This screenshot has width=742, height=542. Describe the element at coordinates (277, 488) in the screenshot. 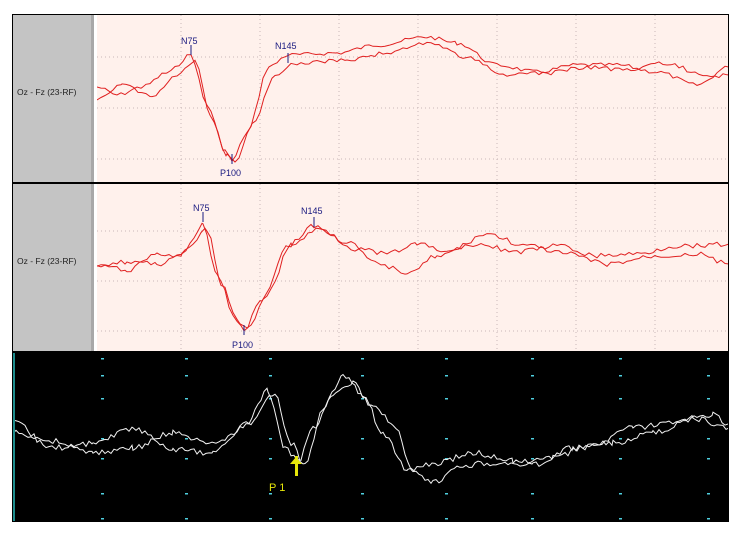

I see `p1-label: P 1` at that location.